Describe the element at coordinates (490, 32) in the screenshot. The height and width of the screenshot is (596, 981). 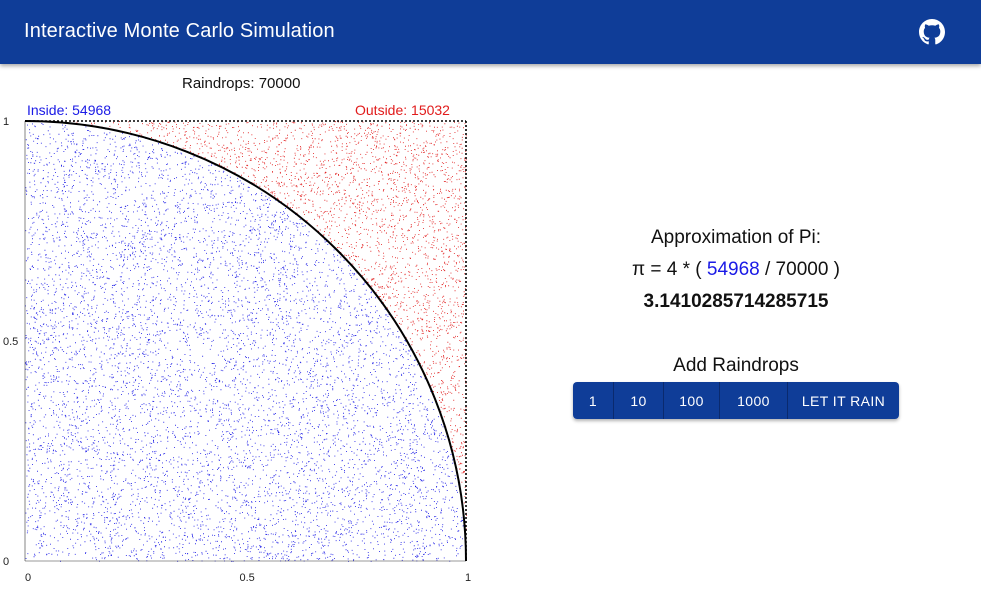
I see `app-bar: Interactive Monte Carlo Simulation` at that location.